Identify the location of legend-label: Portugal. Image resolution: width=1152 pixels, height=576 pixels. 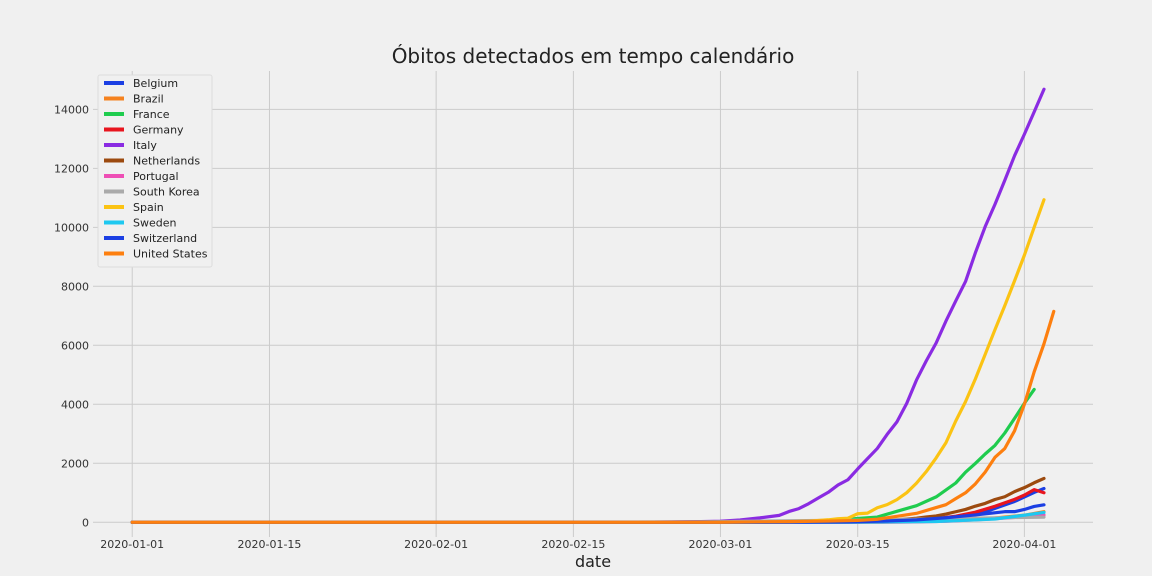
(156, 176).